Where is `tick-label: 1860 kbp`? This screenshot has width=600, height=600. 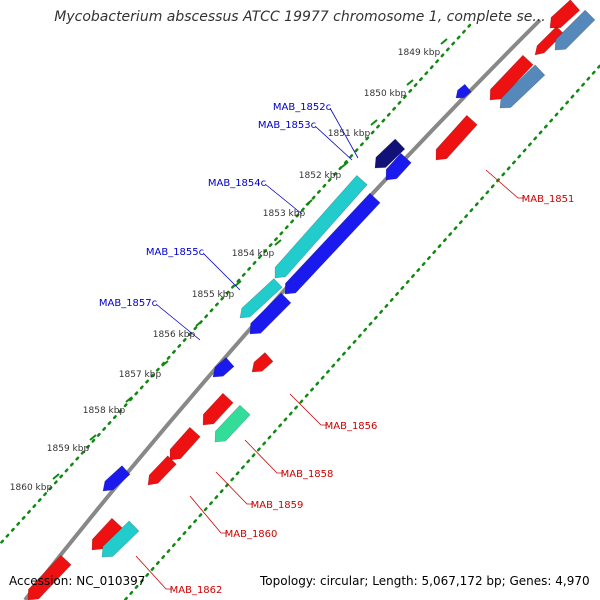 tick-label: 1860 kbp is located at coordinates (31, 488).